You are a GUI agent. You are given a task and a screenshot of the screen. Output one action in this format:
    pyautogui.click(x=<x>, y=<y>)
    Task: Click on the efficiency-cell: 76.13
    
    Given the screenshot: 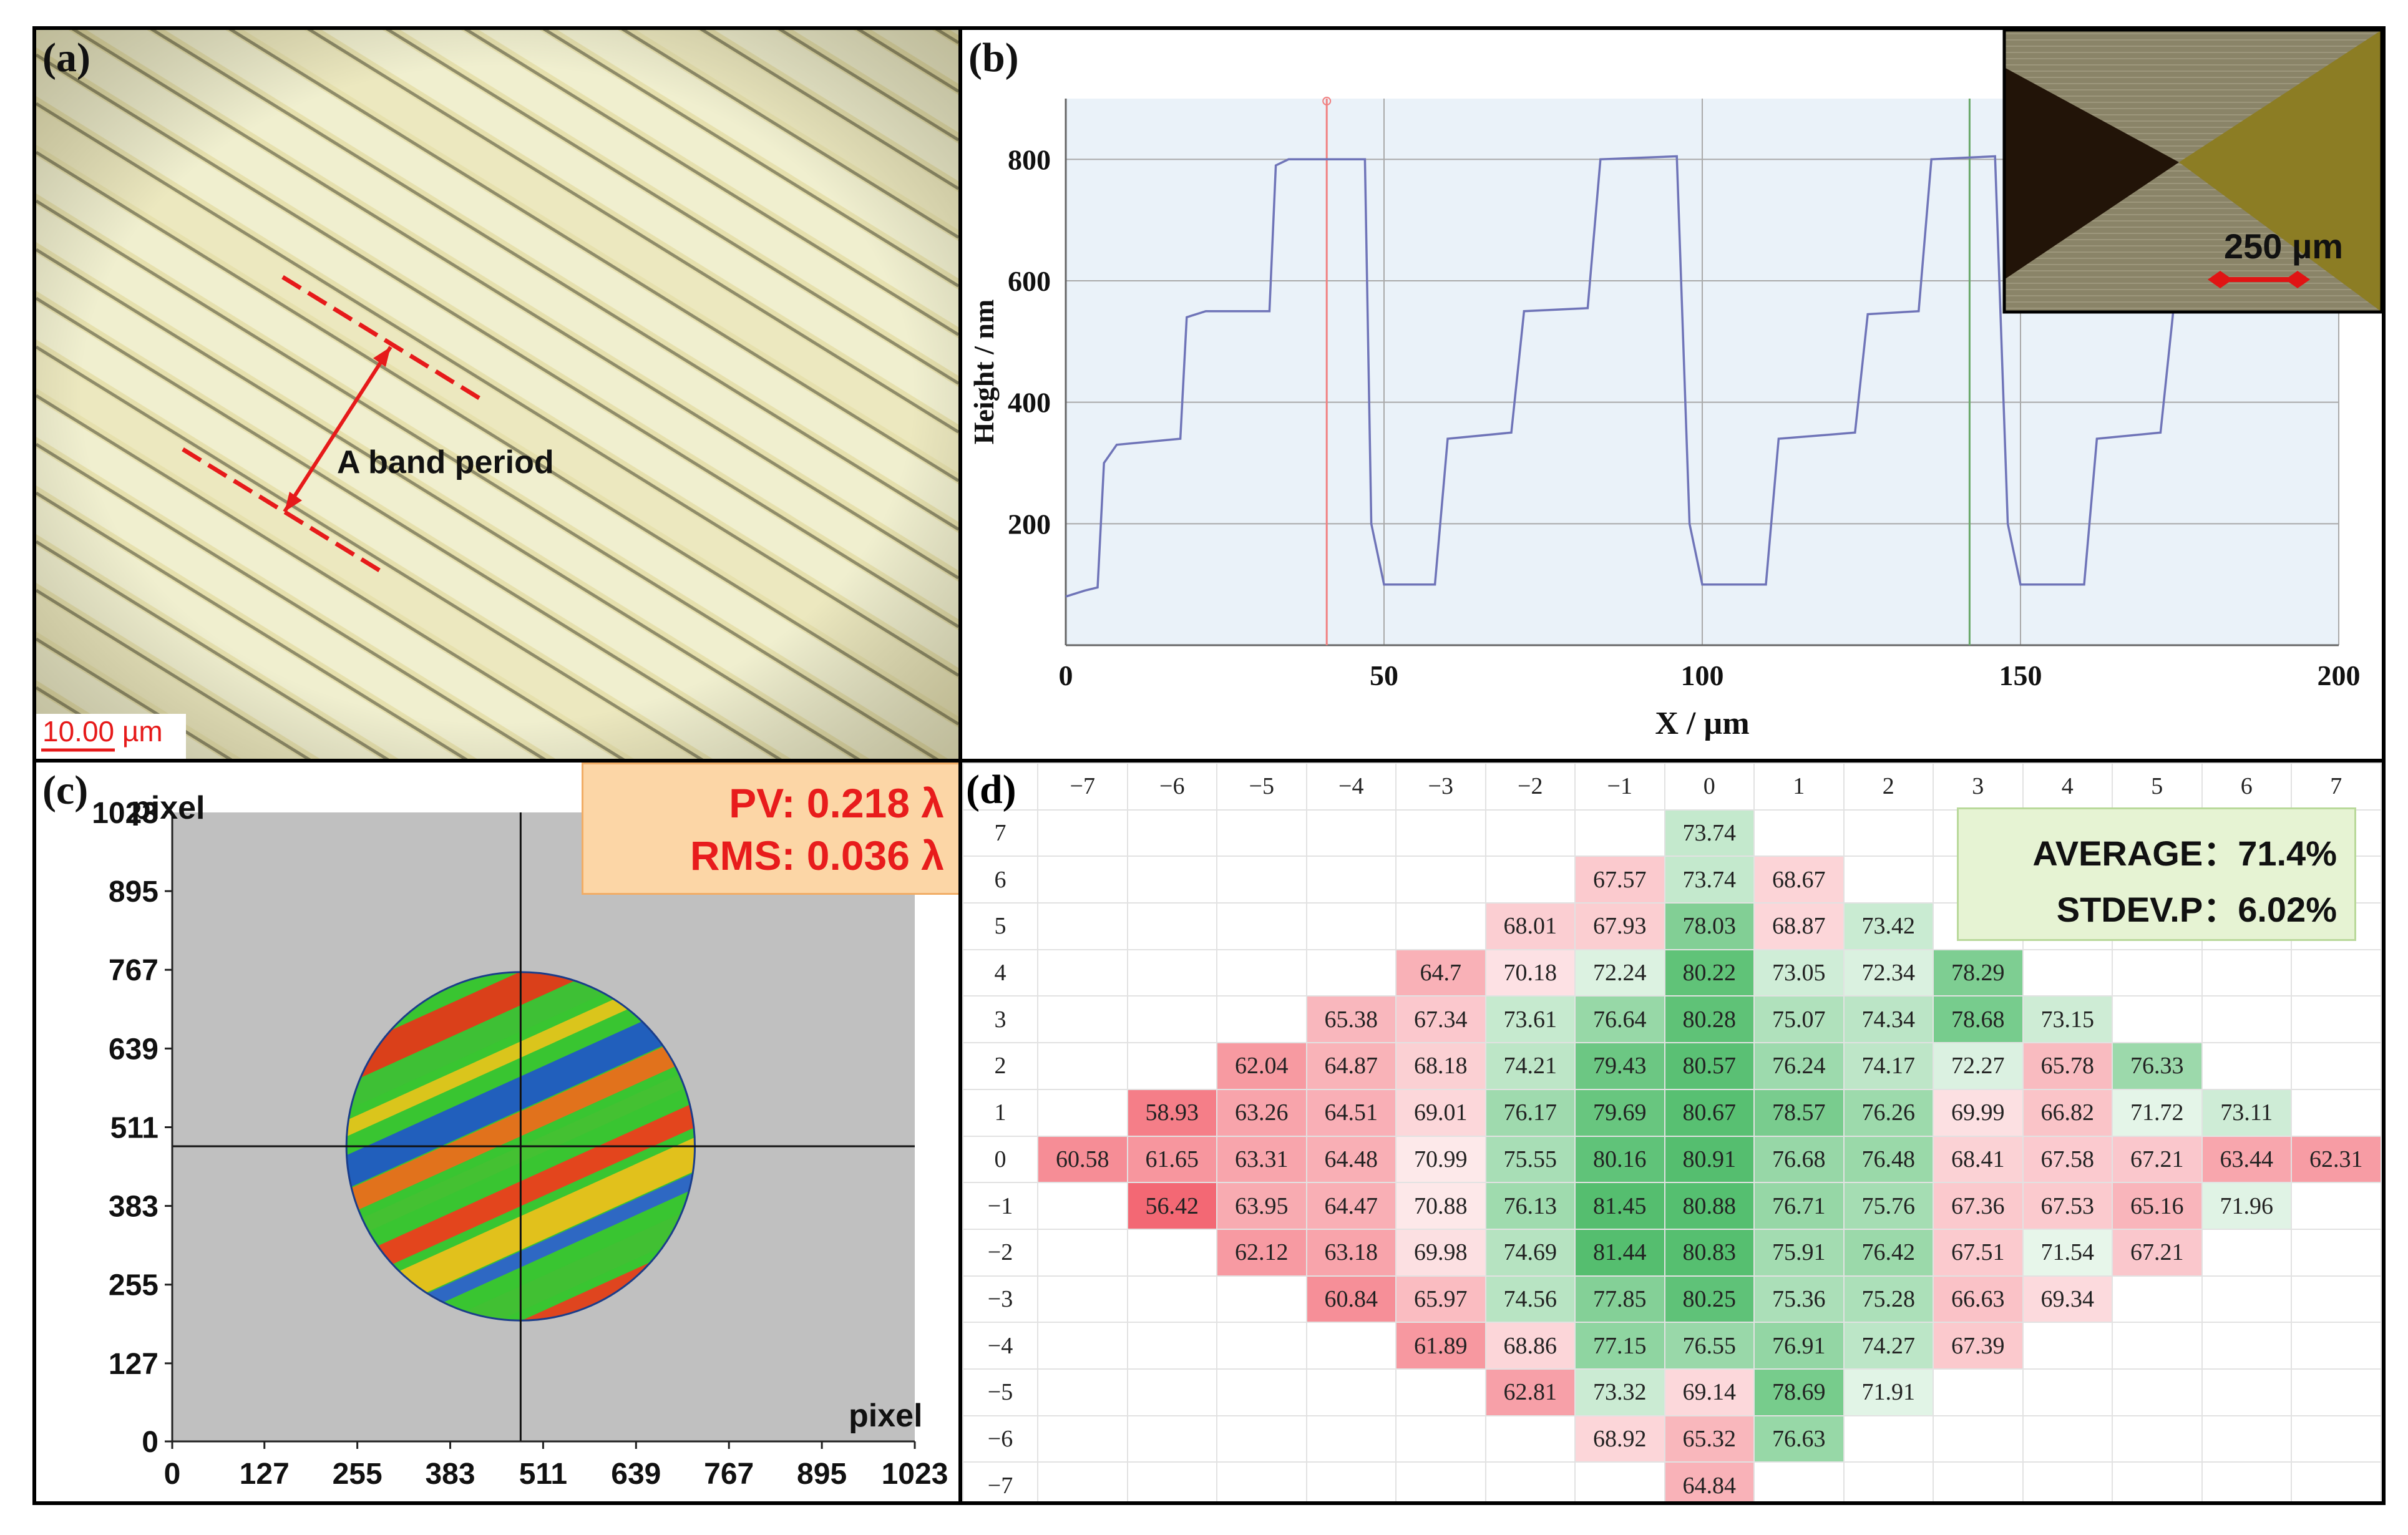 What is the action you would take?
    pyautogui.click(x=1530, y=1206)
    